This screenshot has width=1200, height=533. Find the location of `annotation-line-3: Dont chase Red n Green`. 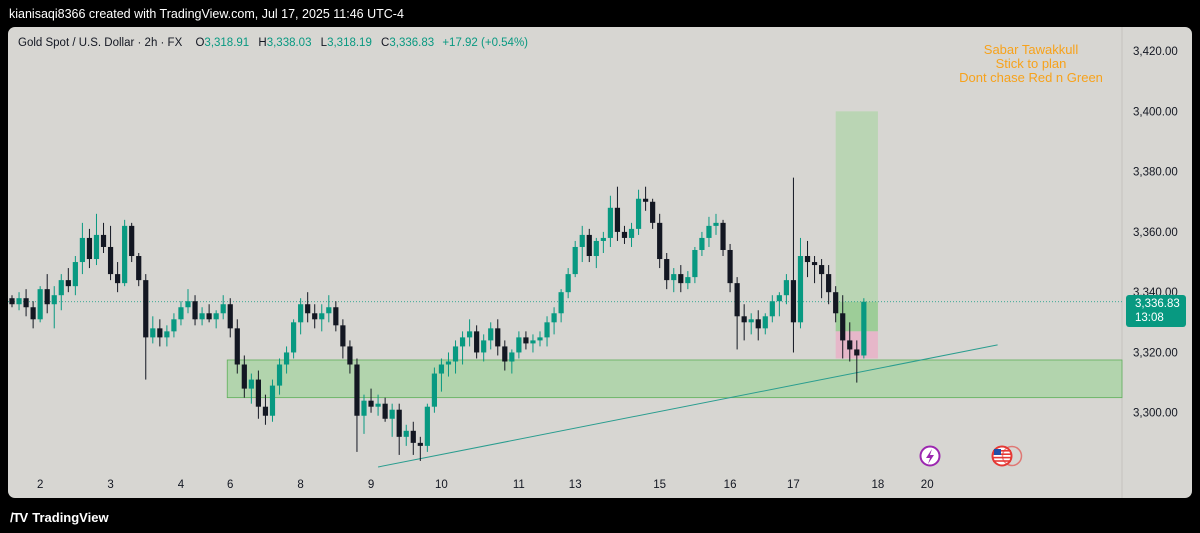

annotation-line-3: Dont chase Red n Green is located at coordinates (1031, 77).